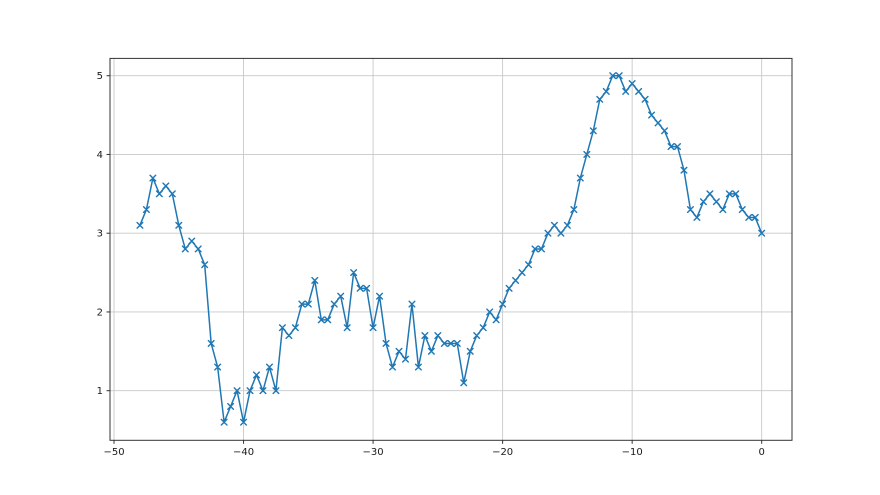 Image resolution: width=880 pixels, height=495 pixels. Describe the element at coordinates (373, 452) in the screenshot. I see `x-tick-label: −30` at that location.